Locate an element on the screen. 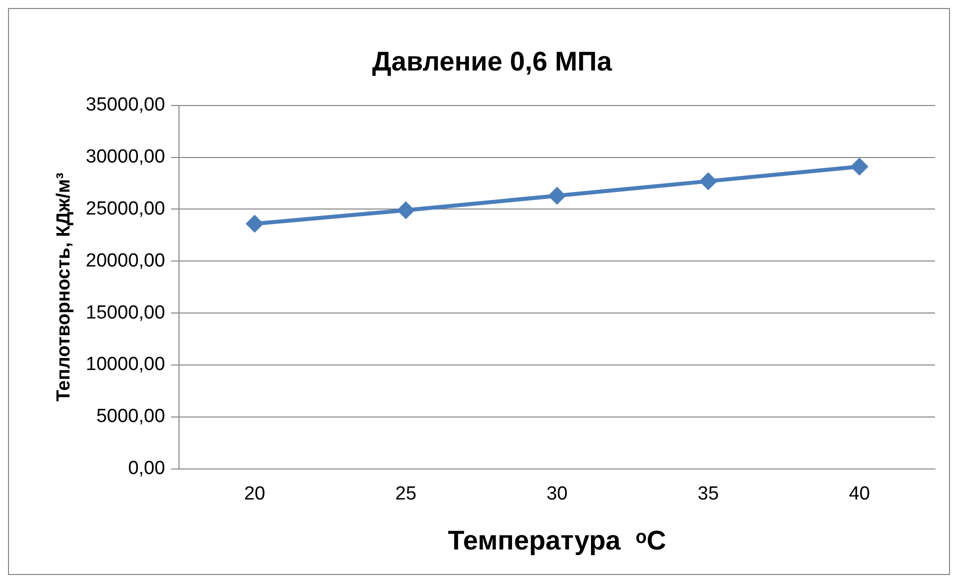 The height and width of the screenshot is (585, 960). x-tick-label: 40 is located at coordinates (859, 493).